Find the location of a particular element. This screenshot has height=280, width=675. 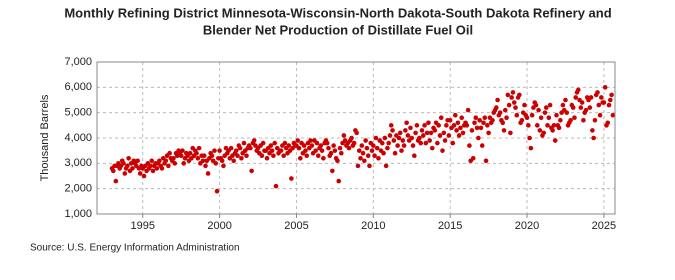

y-tick-label: 4,000 is located at coordinates (78, 138).